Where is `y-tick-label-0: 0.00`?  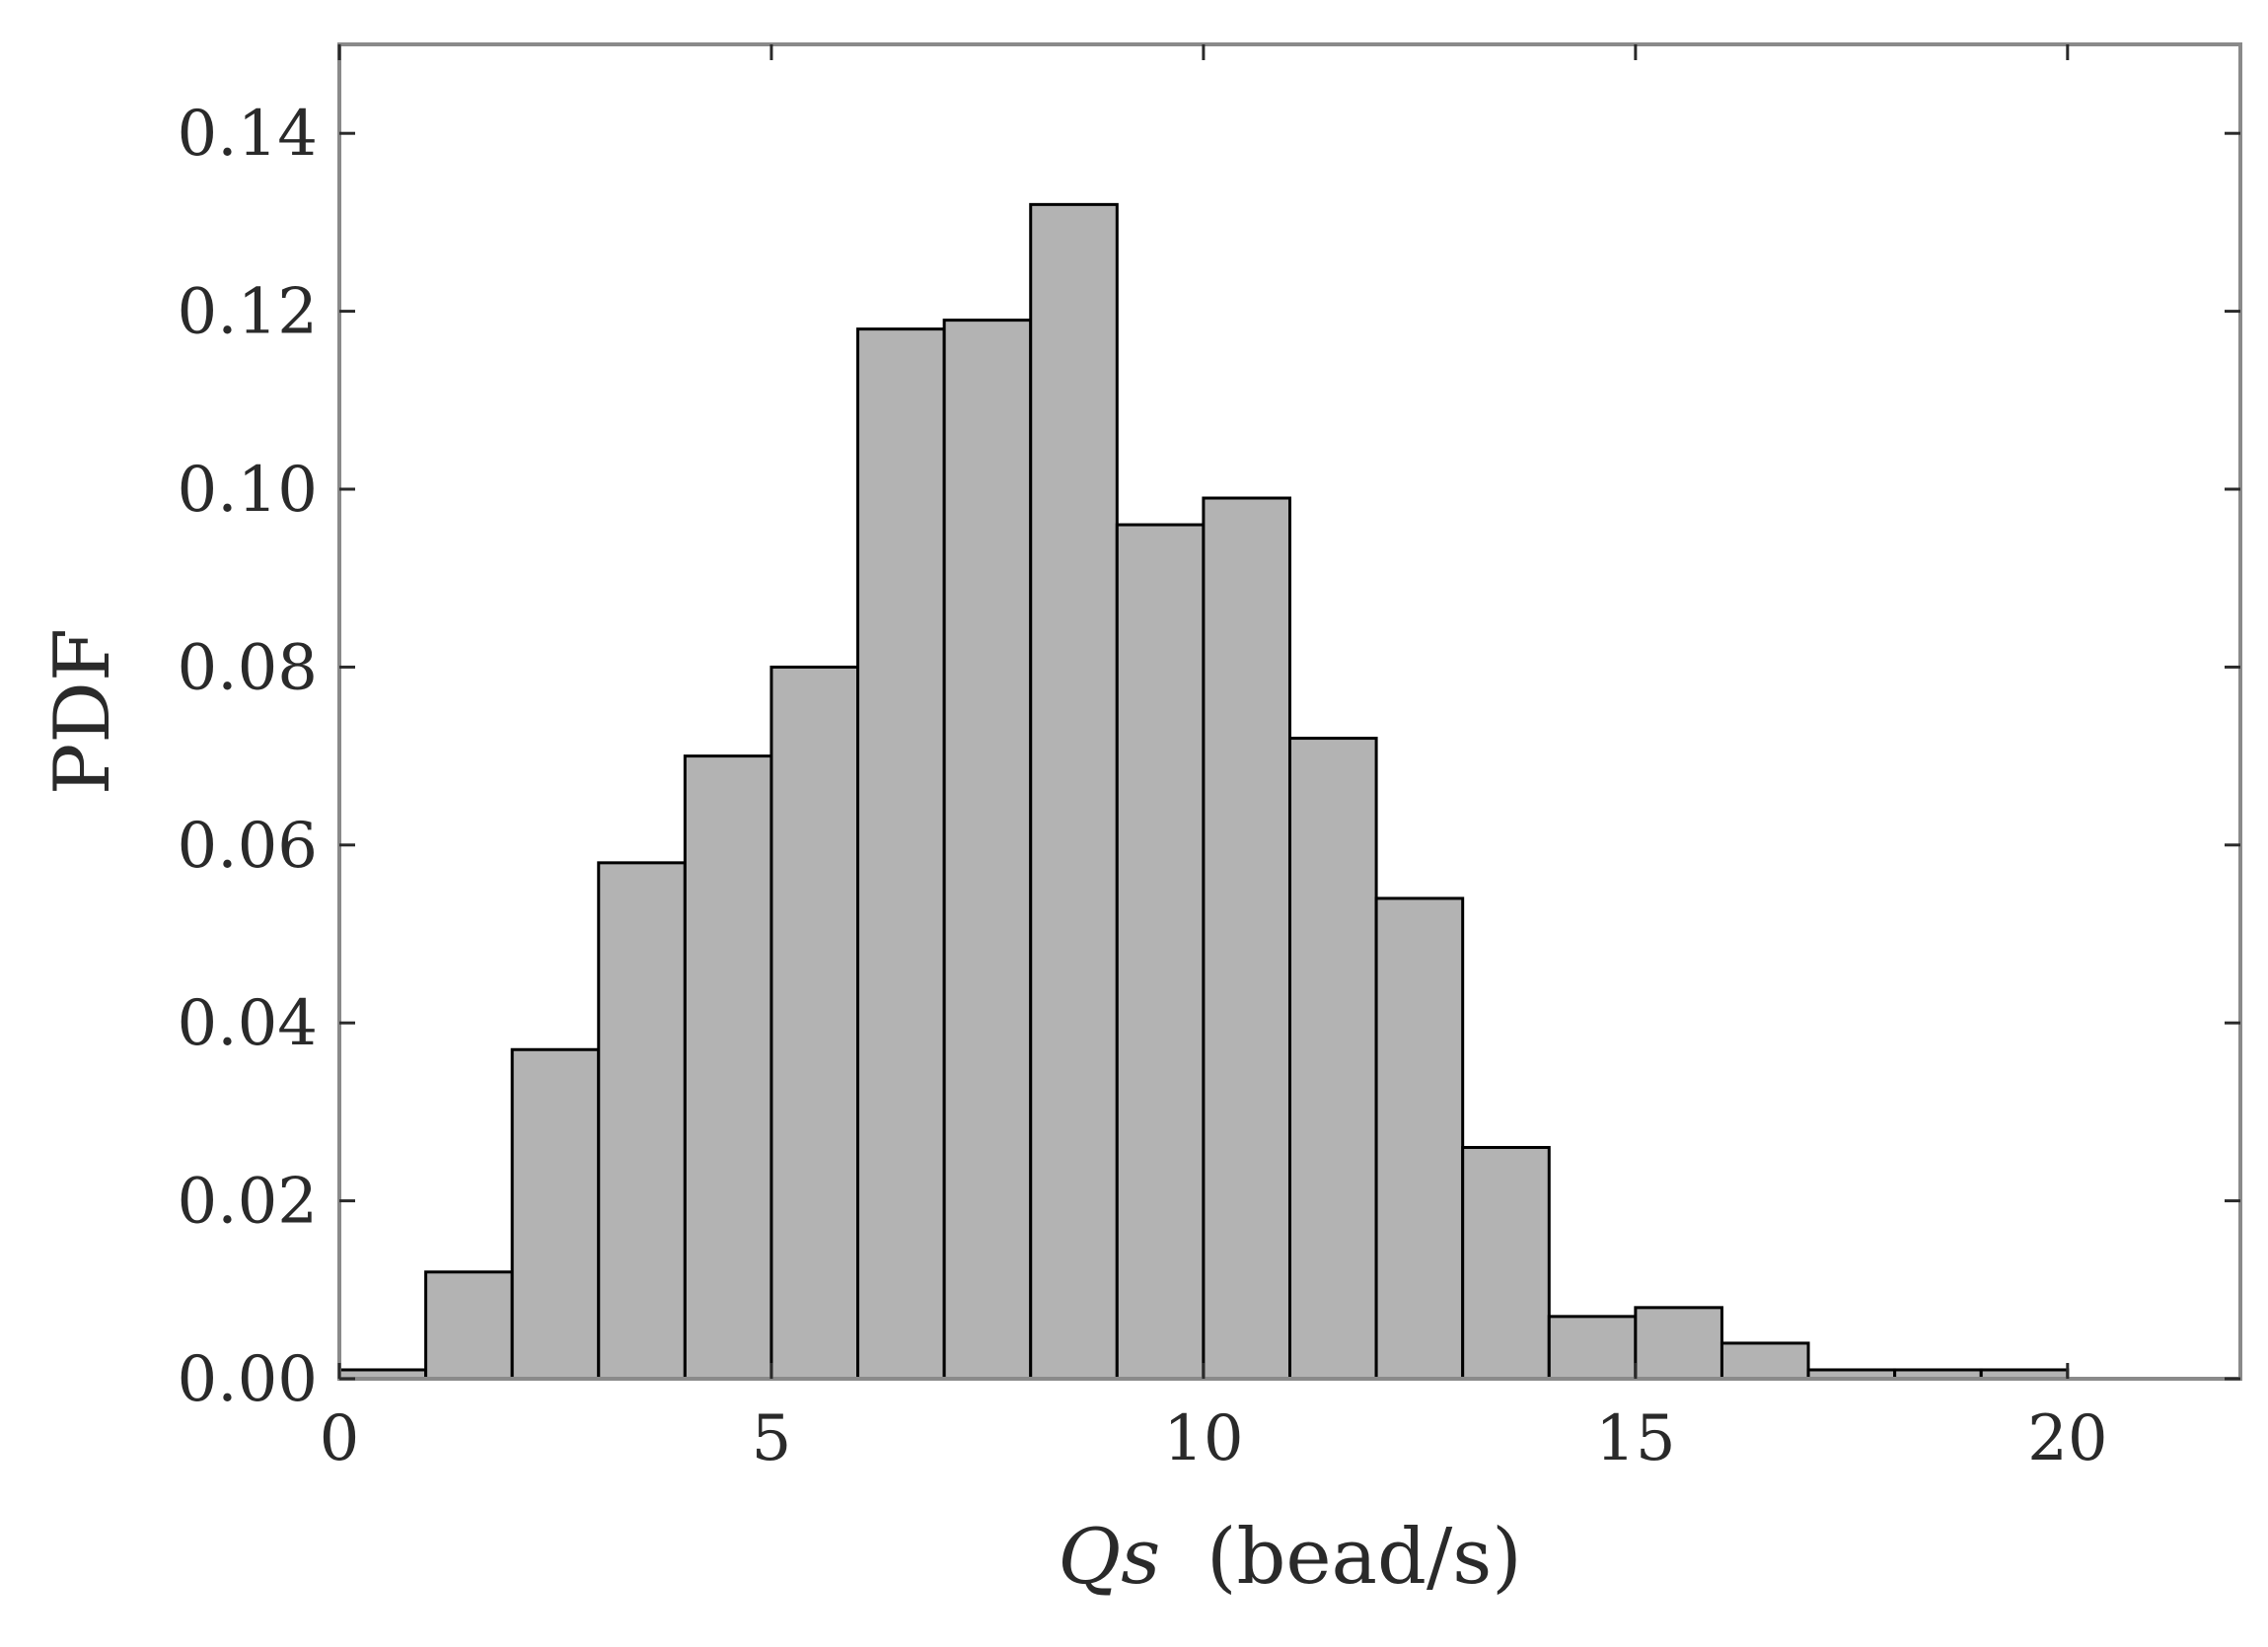
y-tick-label-0: 0.00 is located at coordinates (248, 1379).